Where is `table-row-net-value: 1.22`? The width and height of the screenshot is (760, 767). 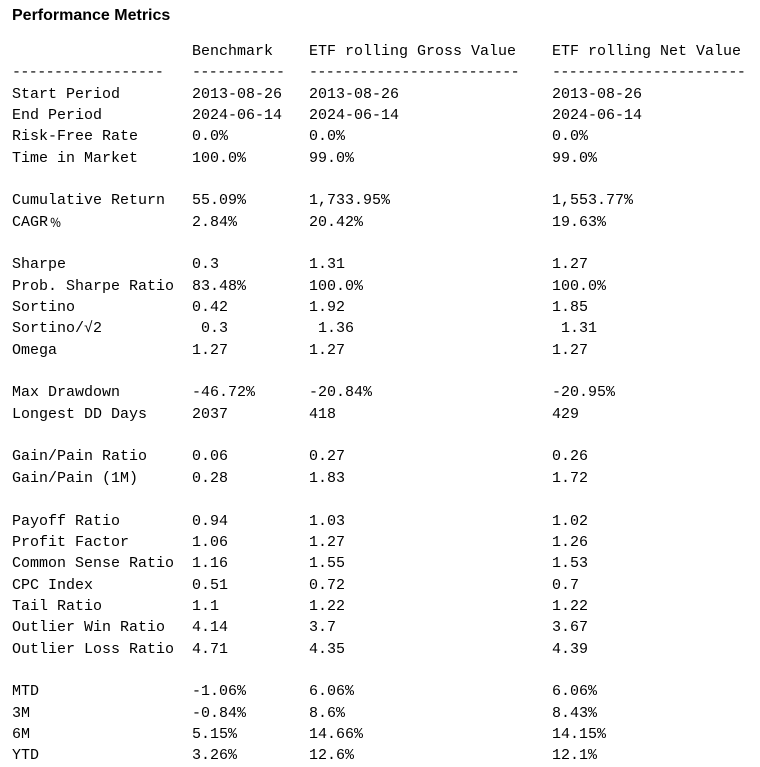
table-row-net-value: 1.22 is located at coordinates (570, 606).